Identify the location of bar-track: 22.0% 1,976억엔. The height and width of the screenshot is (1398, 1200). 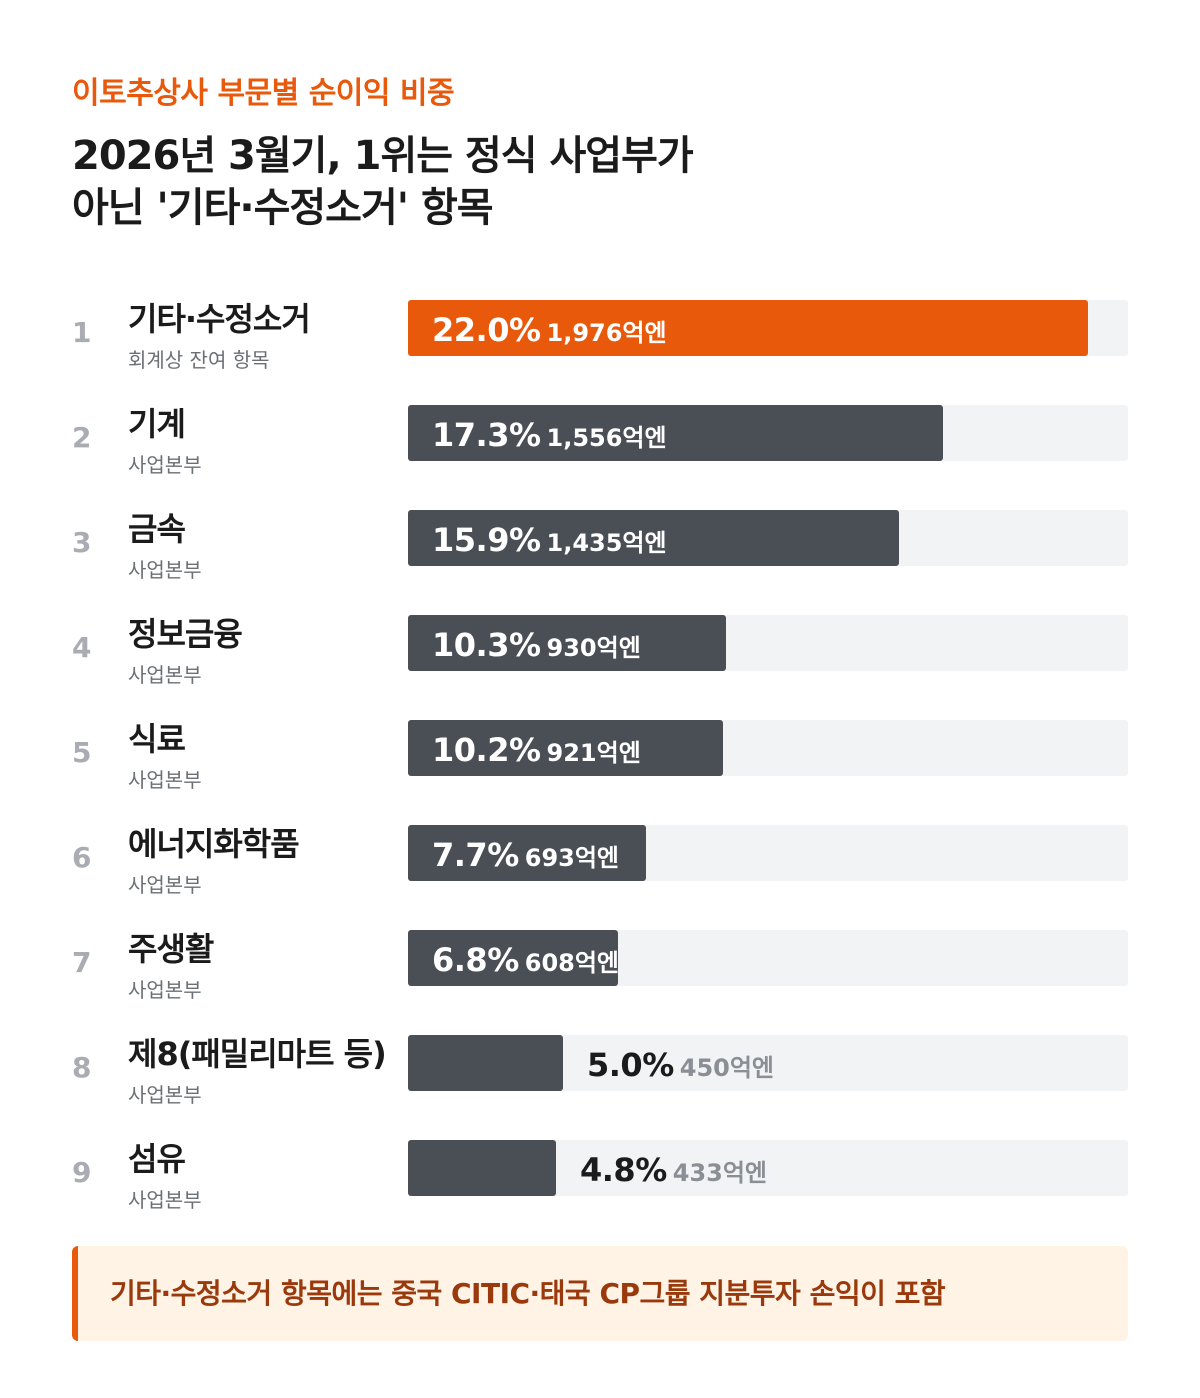
(768, 328).